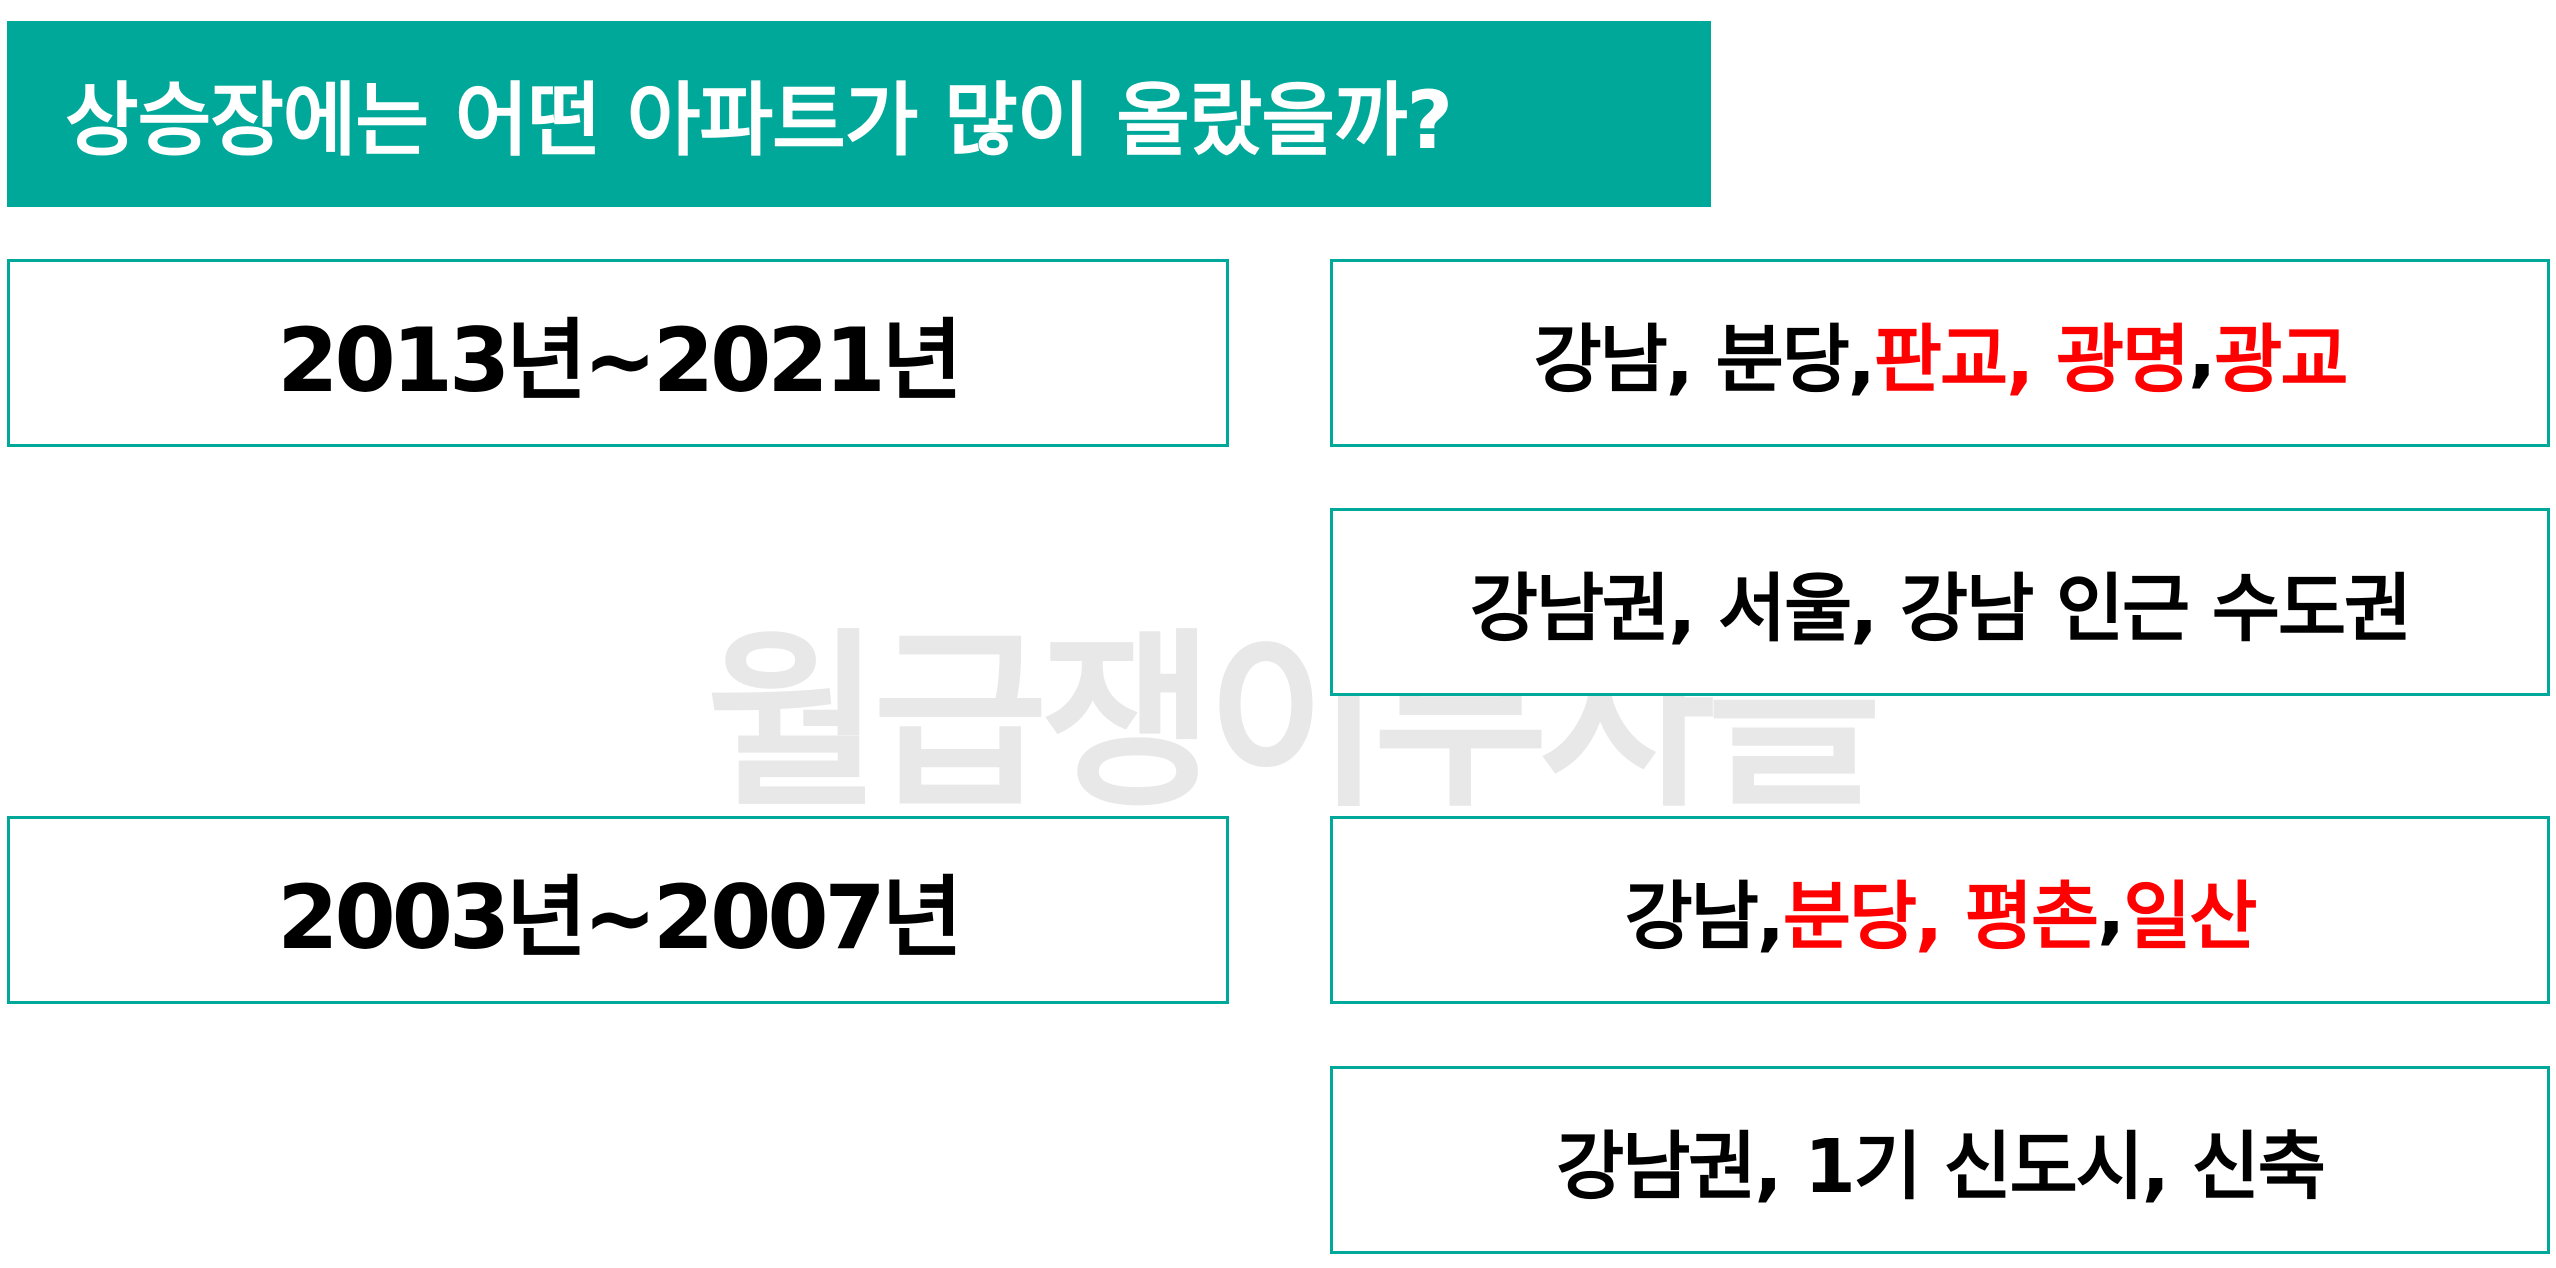  I want to click on highlighted-area-text: 판교, 광명, so click(2031, 359).